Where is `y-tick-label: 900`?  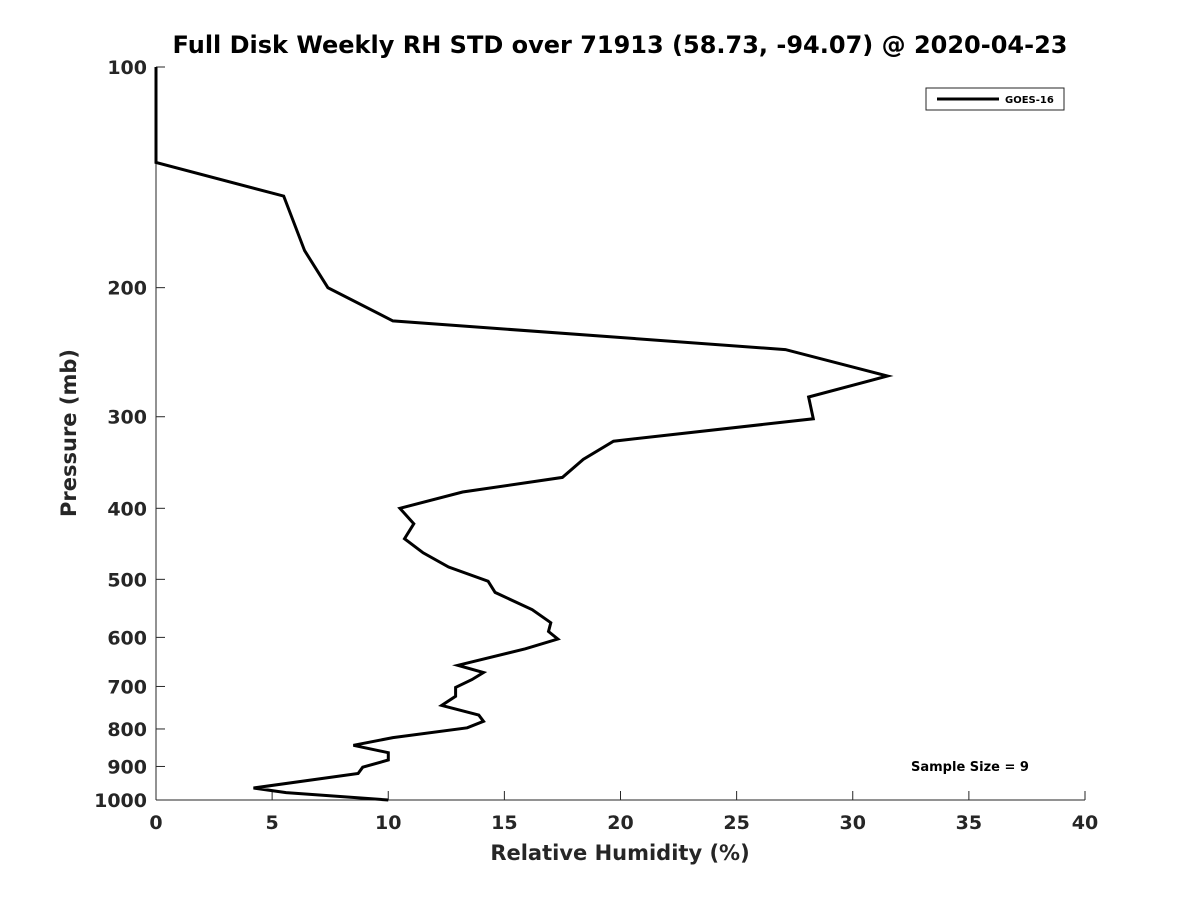 y-tick-label: 900 is located at coordinates (127, 767).